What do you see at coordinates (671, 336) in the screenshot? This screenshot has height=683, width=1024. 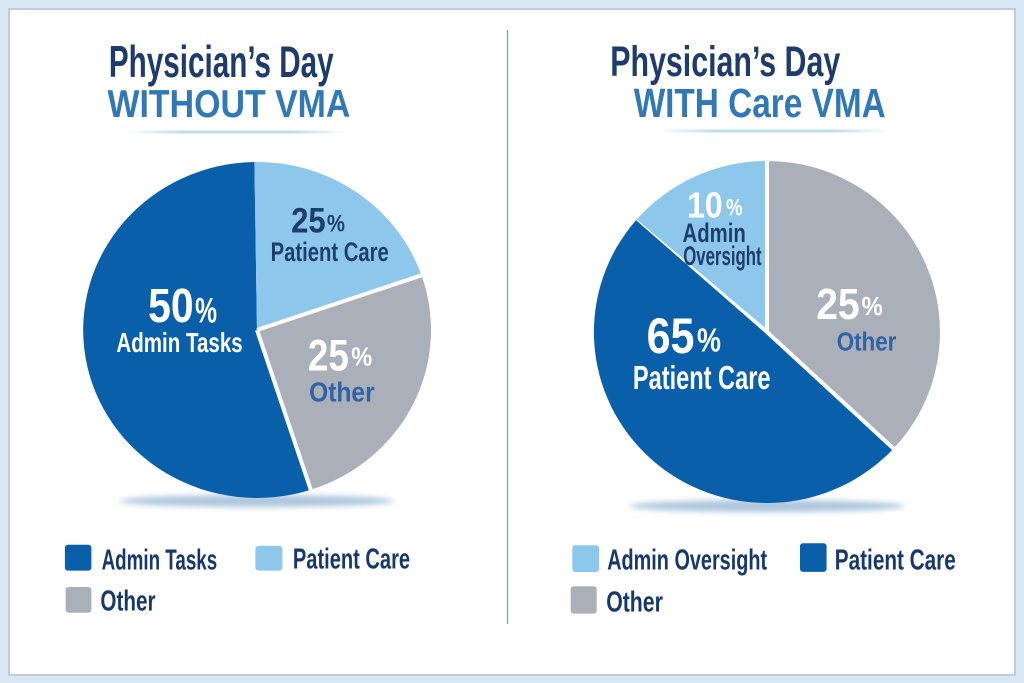 I see `svg-text: 65` at bounding box center [671, 336].